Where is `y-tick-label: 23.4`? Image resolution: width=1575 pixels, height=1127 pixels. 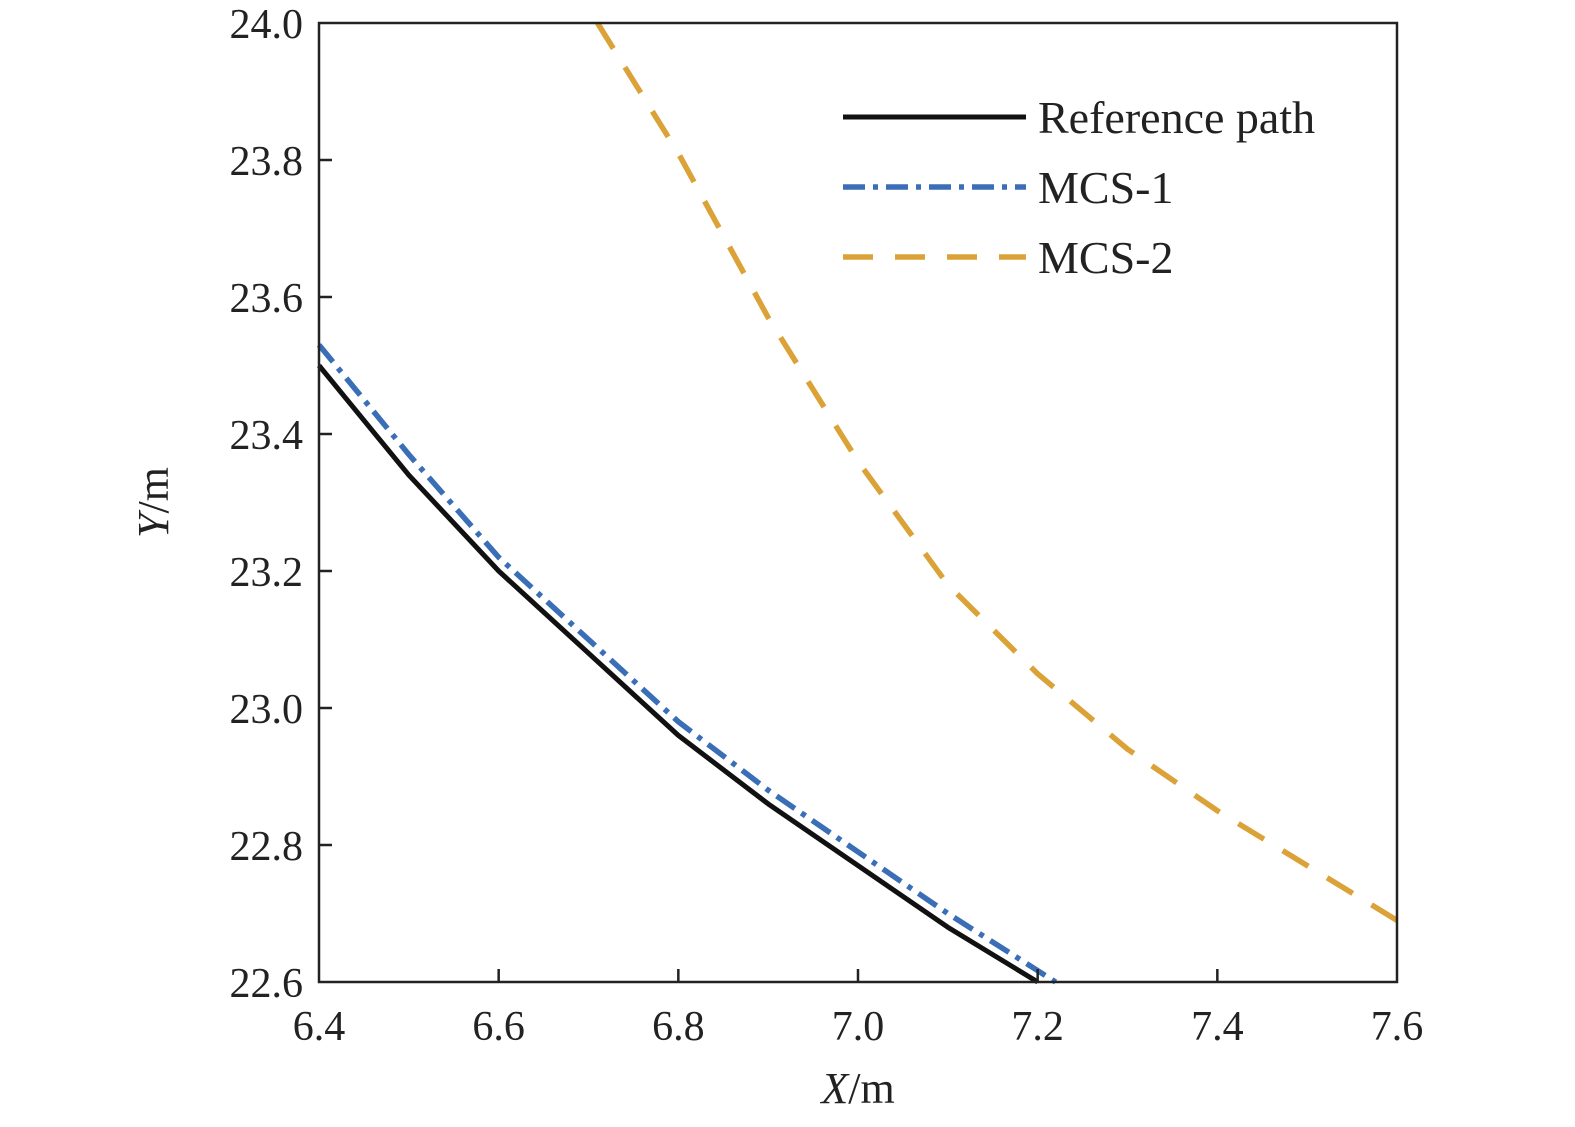
y-tick-label: 23.4 is located at coordinates (267, 436).